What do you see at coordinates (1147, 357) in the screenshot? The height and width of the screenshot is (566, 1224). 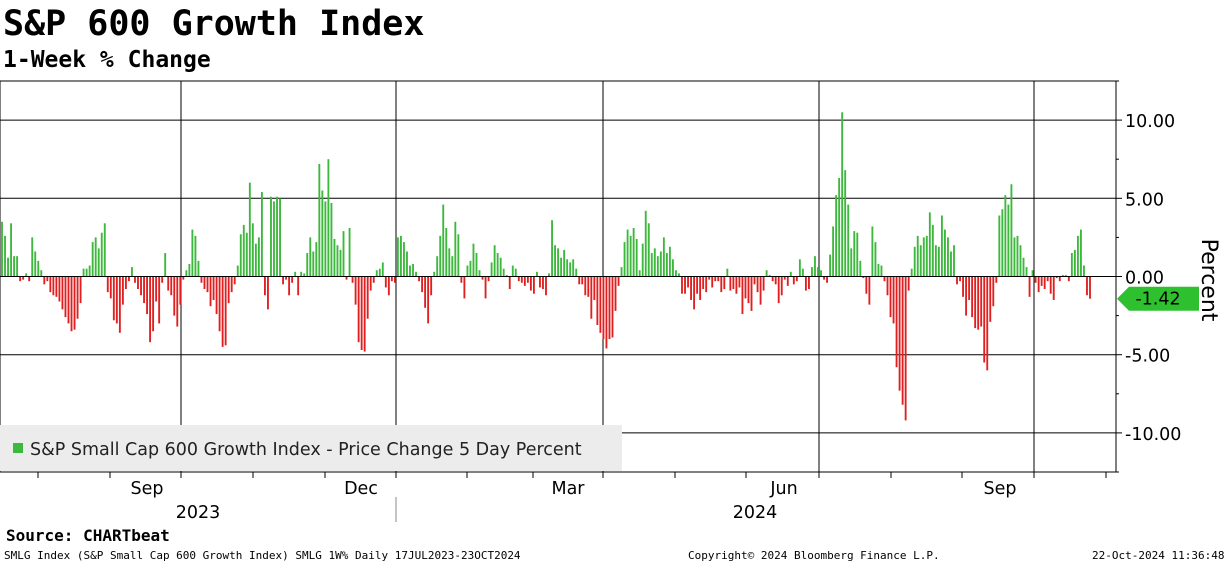 I see `y-tick-label: -5.00` at bounding box center [1147, 357].